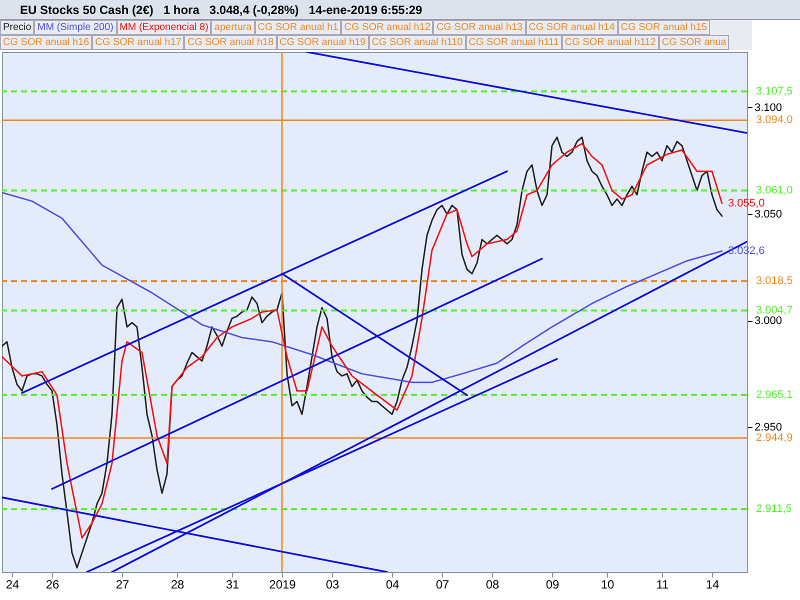  I want to click on x-tick-label: 04, so click(393, 585).